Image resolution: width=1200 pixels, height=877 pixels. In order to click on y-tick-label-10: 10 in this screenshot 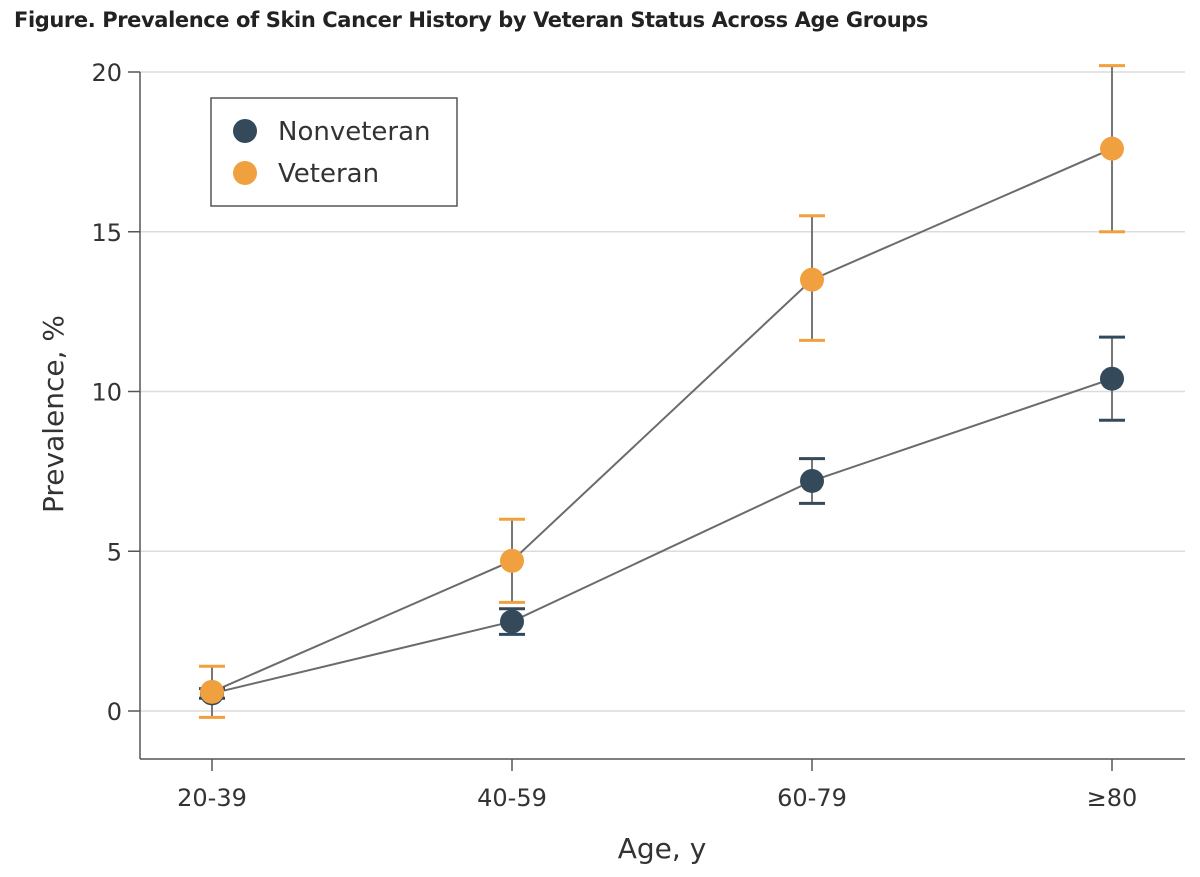, I will do `click(106, 393)`.